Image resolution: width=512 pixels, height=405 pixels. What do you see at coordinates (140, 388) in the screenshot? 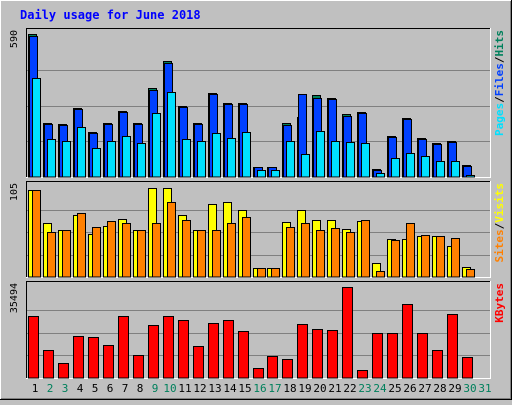
I see `day-label-8: 8` at bounding box center [140, 388].